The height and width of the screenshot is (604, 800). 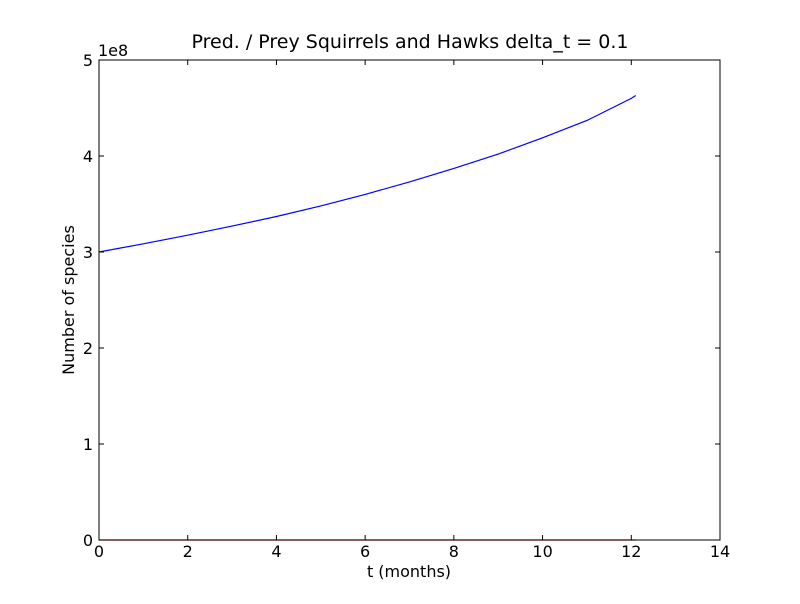 What do you see at coordinates (276, 551) in the screenshot?
I see `x-tick-label: 4` at bounding box center [276, 551].